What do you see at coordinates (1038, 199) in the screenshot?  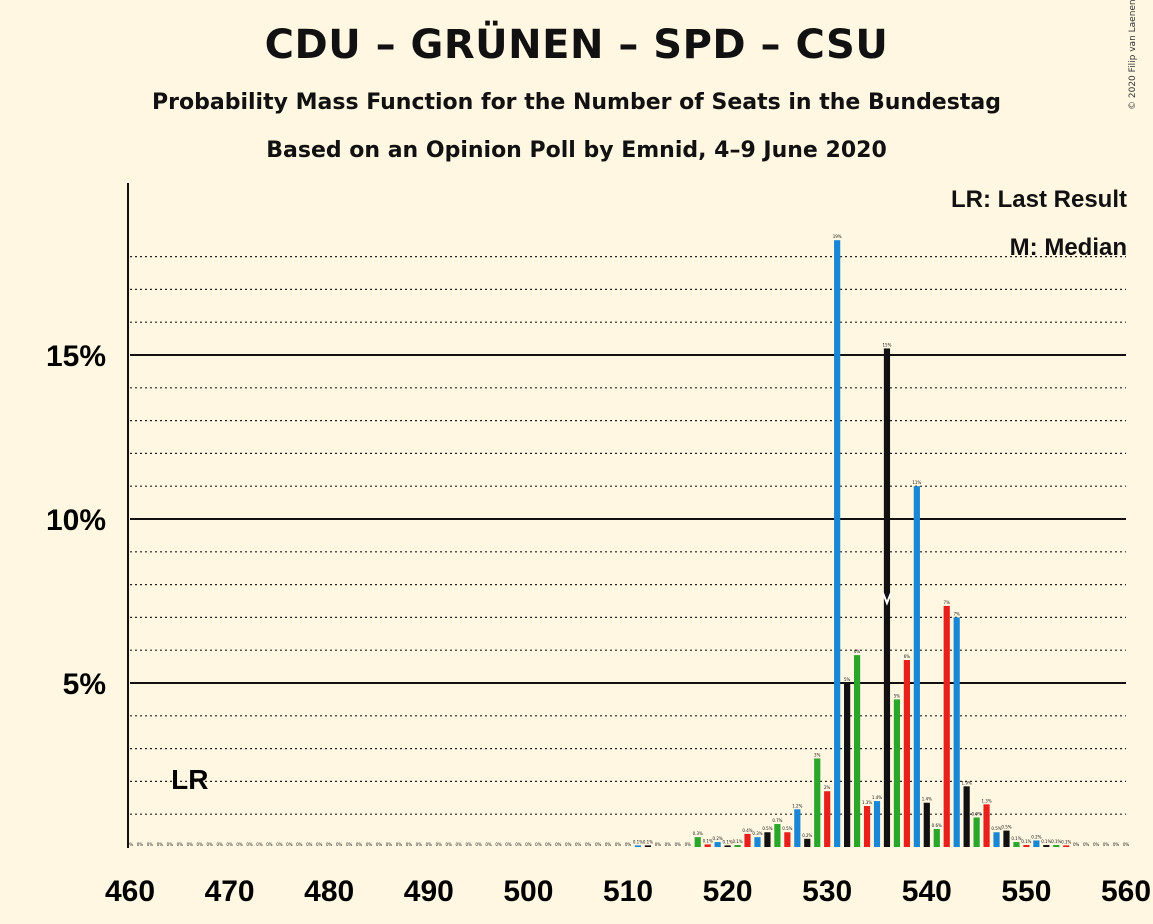 I see `legend-last-result: LR: Last Result` at bounding box center [1038, 199].